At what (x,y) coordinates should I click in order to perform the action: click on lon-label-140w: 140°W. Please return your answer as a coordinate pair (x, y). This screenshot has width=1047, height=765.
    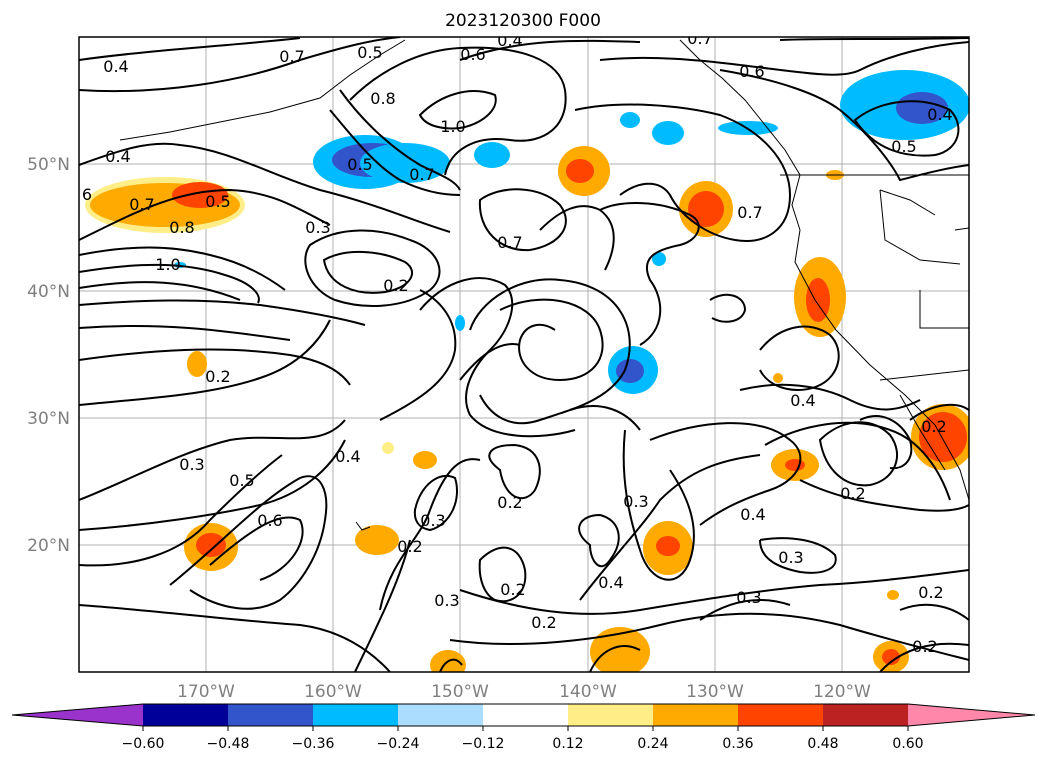
    Looking at the image, I should click on (588, 692).